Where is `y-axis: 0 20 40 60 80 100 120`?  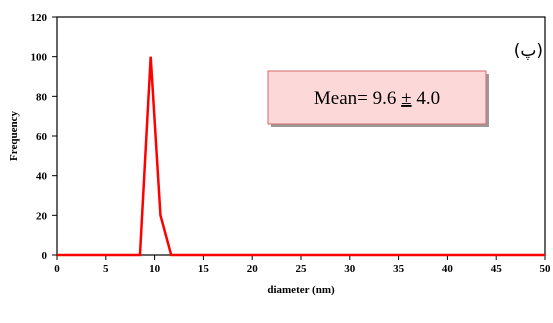
y-axis: 0 20 40 60 80 100 120 is located at coordinates (44, 137).